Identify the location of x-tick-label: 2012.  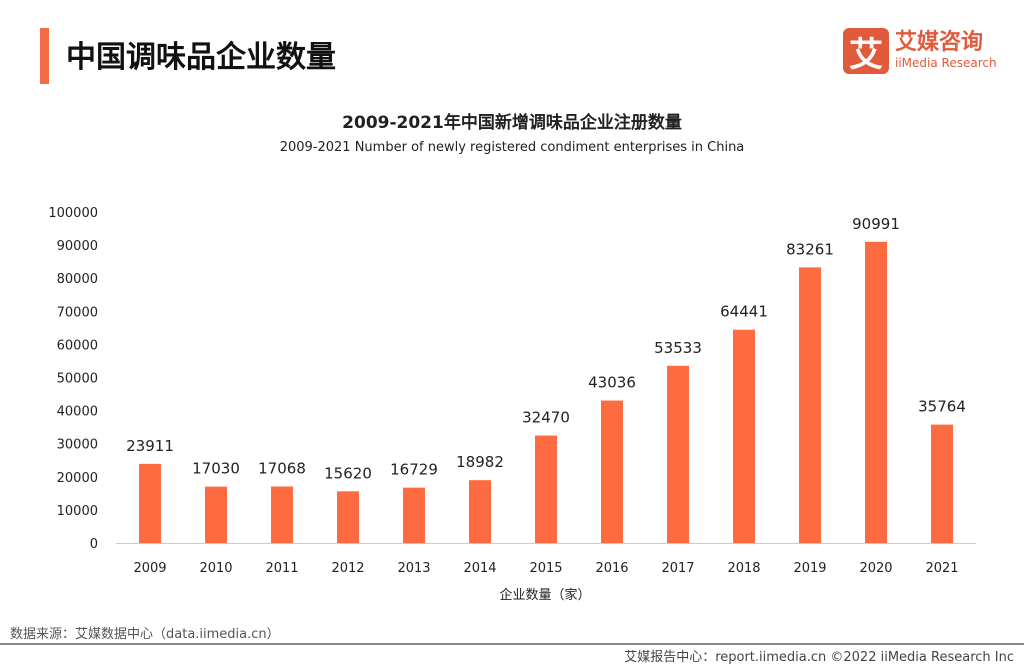
(347, 568).